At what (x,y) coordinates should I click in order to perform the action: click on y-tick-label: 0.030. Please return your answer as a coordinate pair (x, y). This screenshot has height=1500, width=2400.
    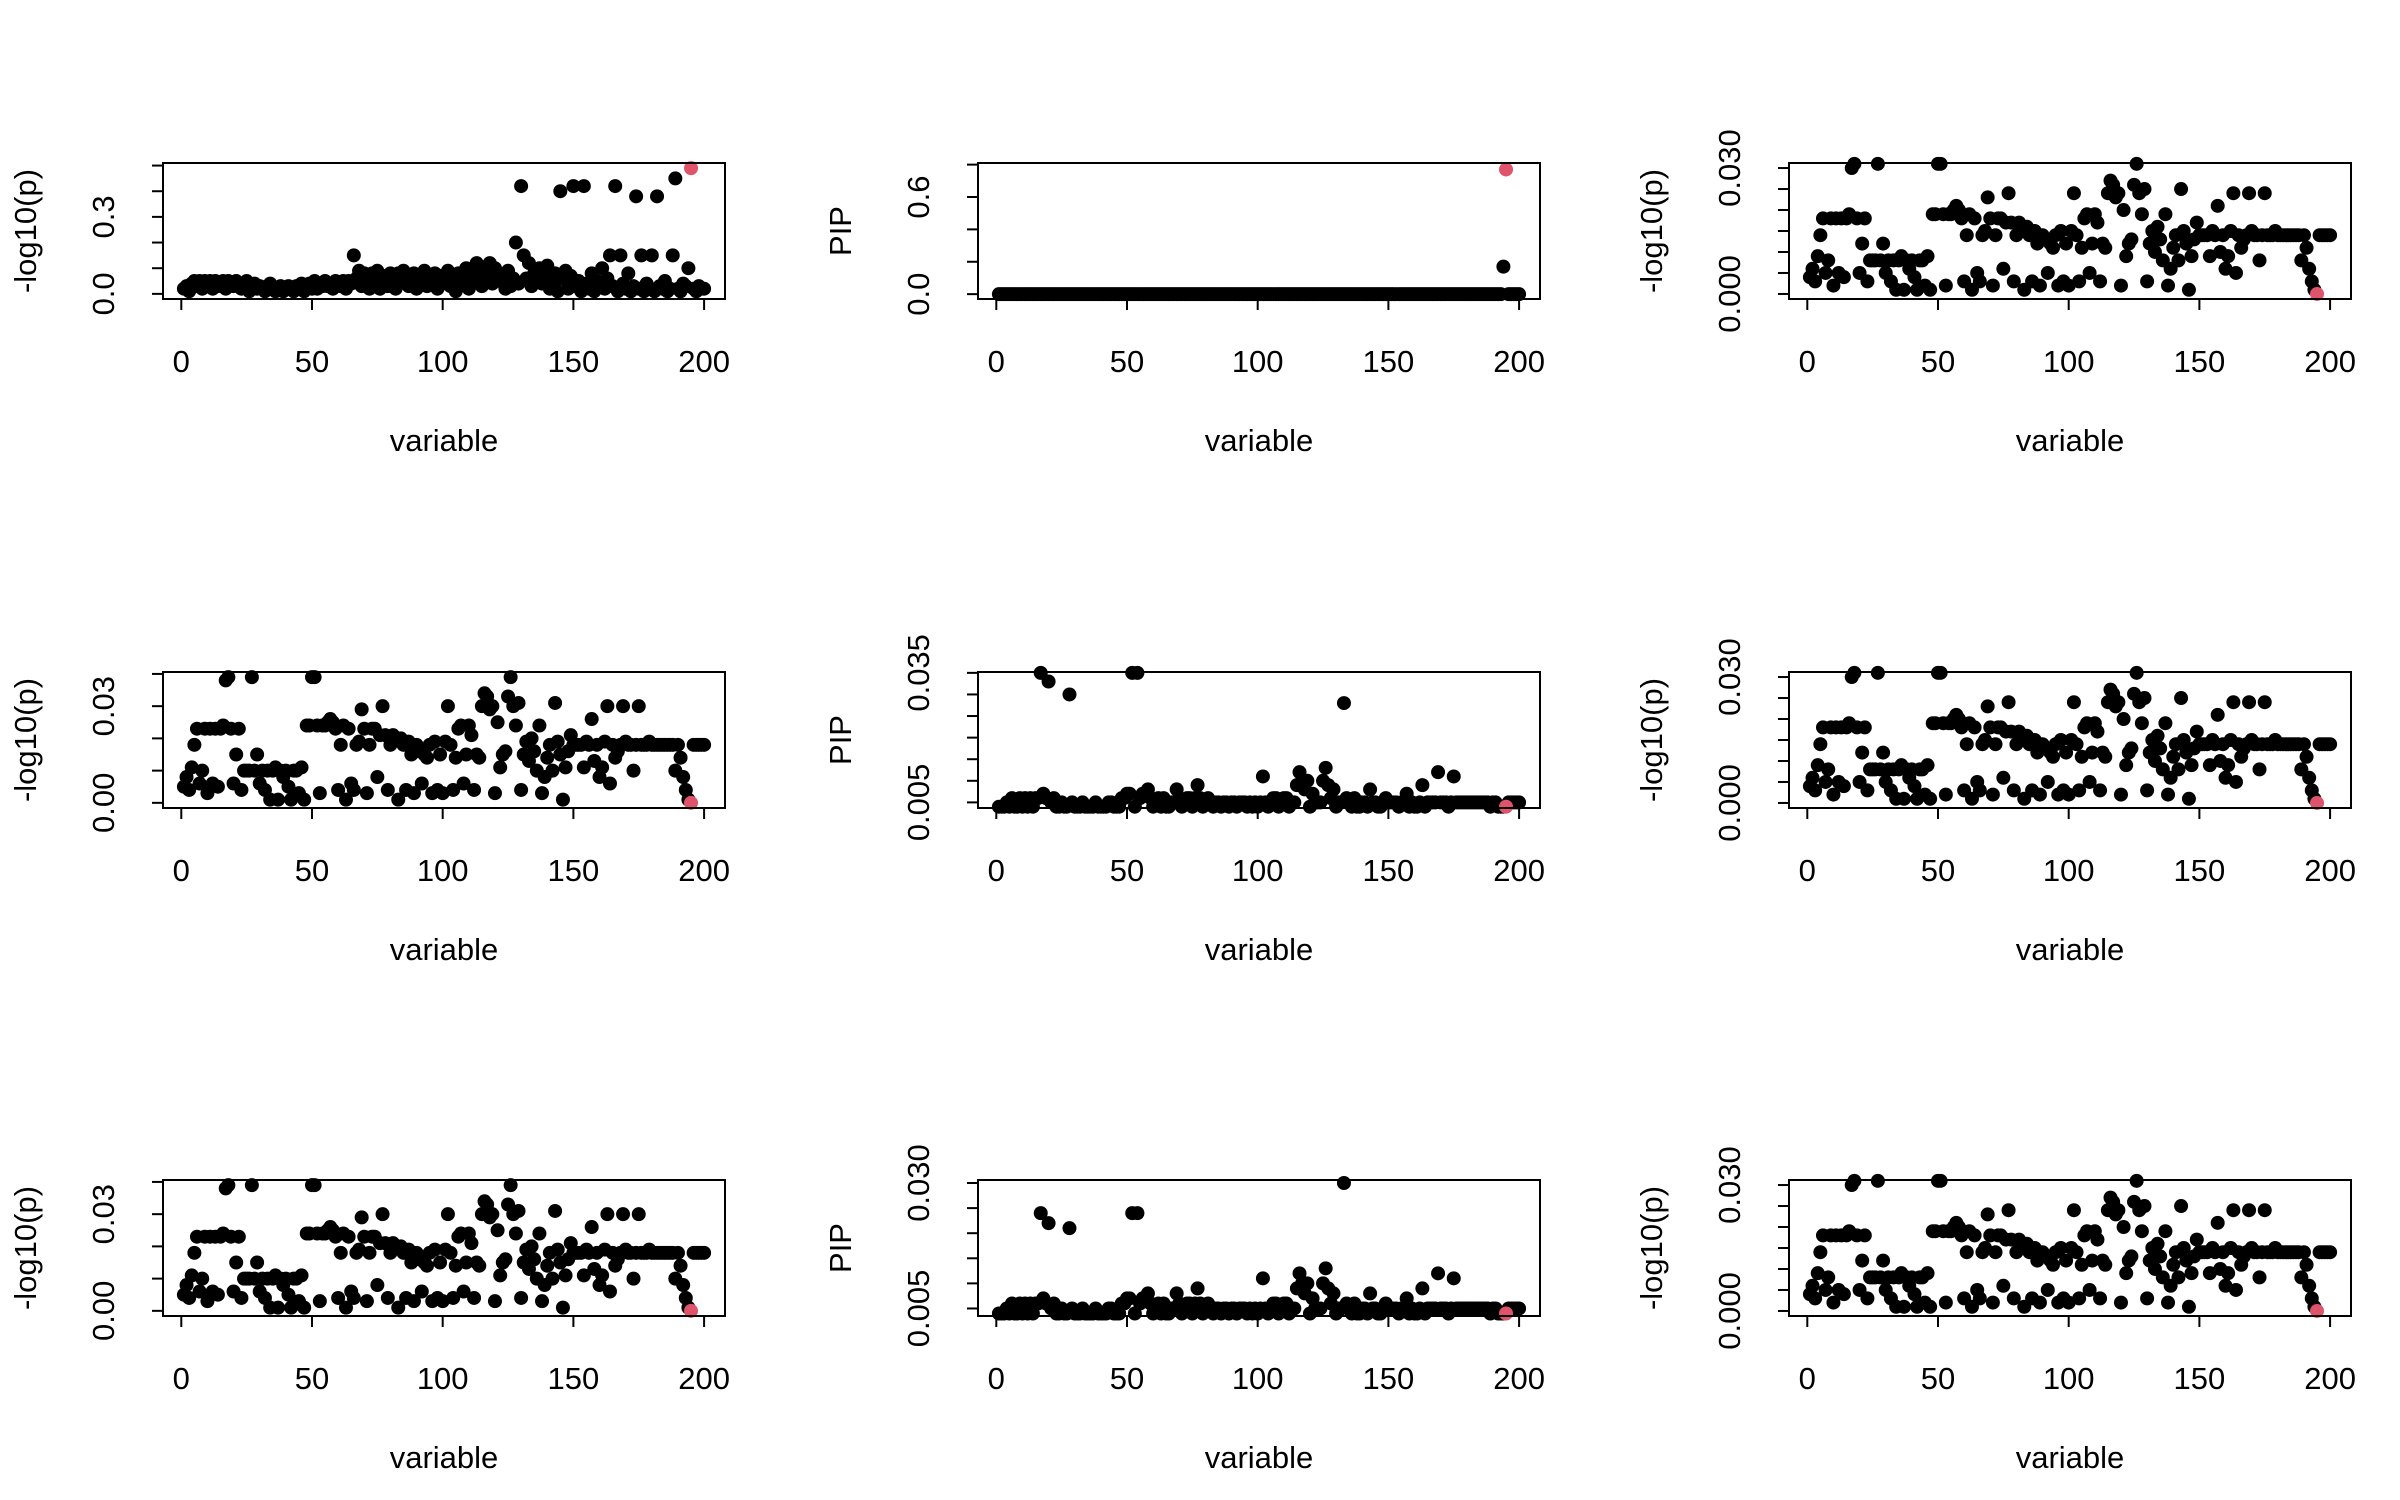
    Looking at the image, I should click on (1729, 677).